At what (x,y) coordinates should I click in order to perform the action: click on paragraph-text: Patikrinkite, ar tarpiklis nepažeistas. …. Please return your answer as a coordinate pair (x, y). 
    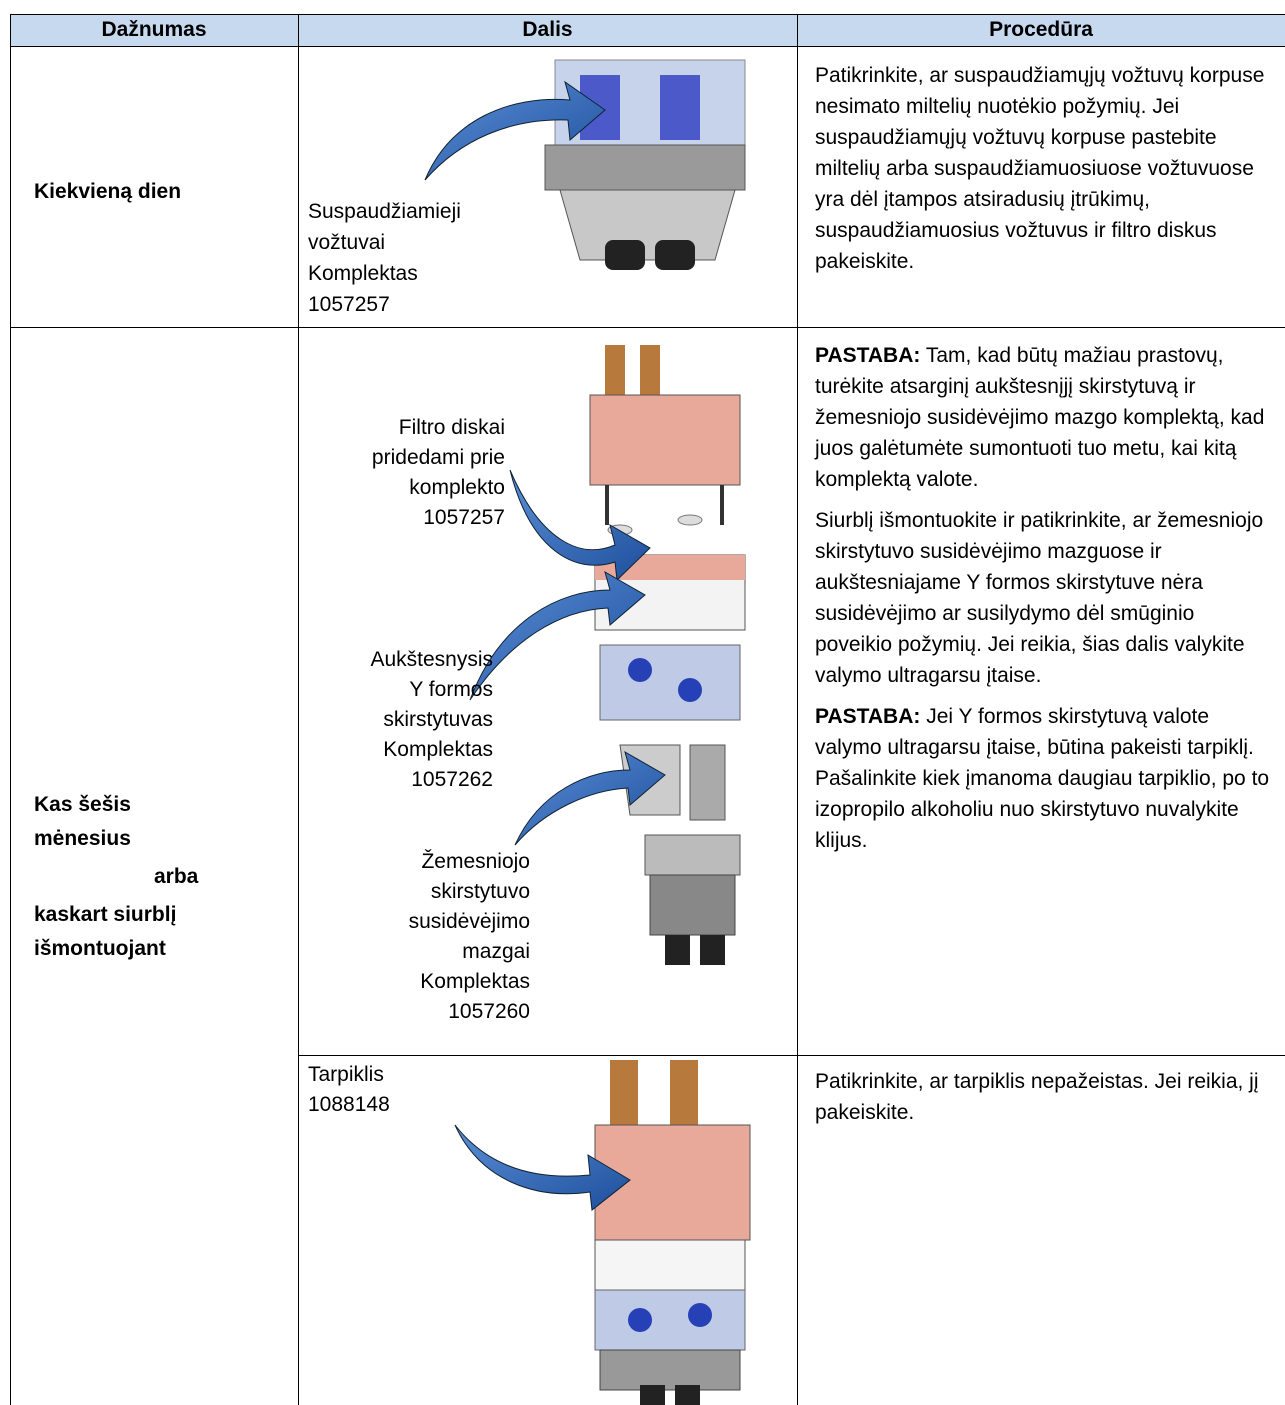
    Looking at the image, I should click on (1037, 1097).